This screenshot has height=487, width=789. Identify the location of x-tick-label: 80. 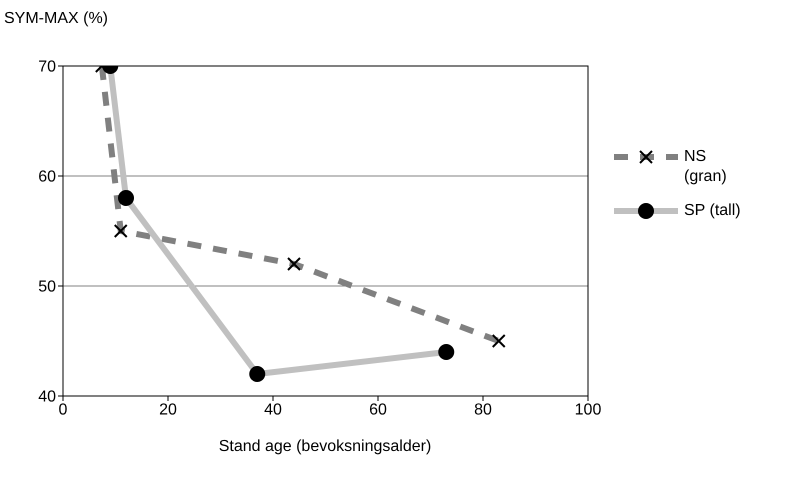
(483, 409).